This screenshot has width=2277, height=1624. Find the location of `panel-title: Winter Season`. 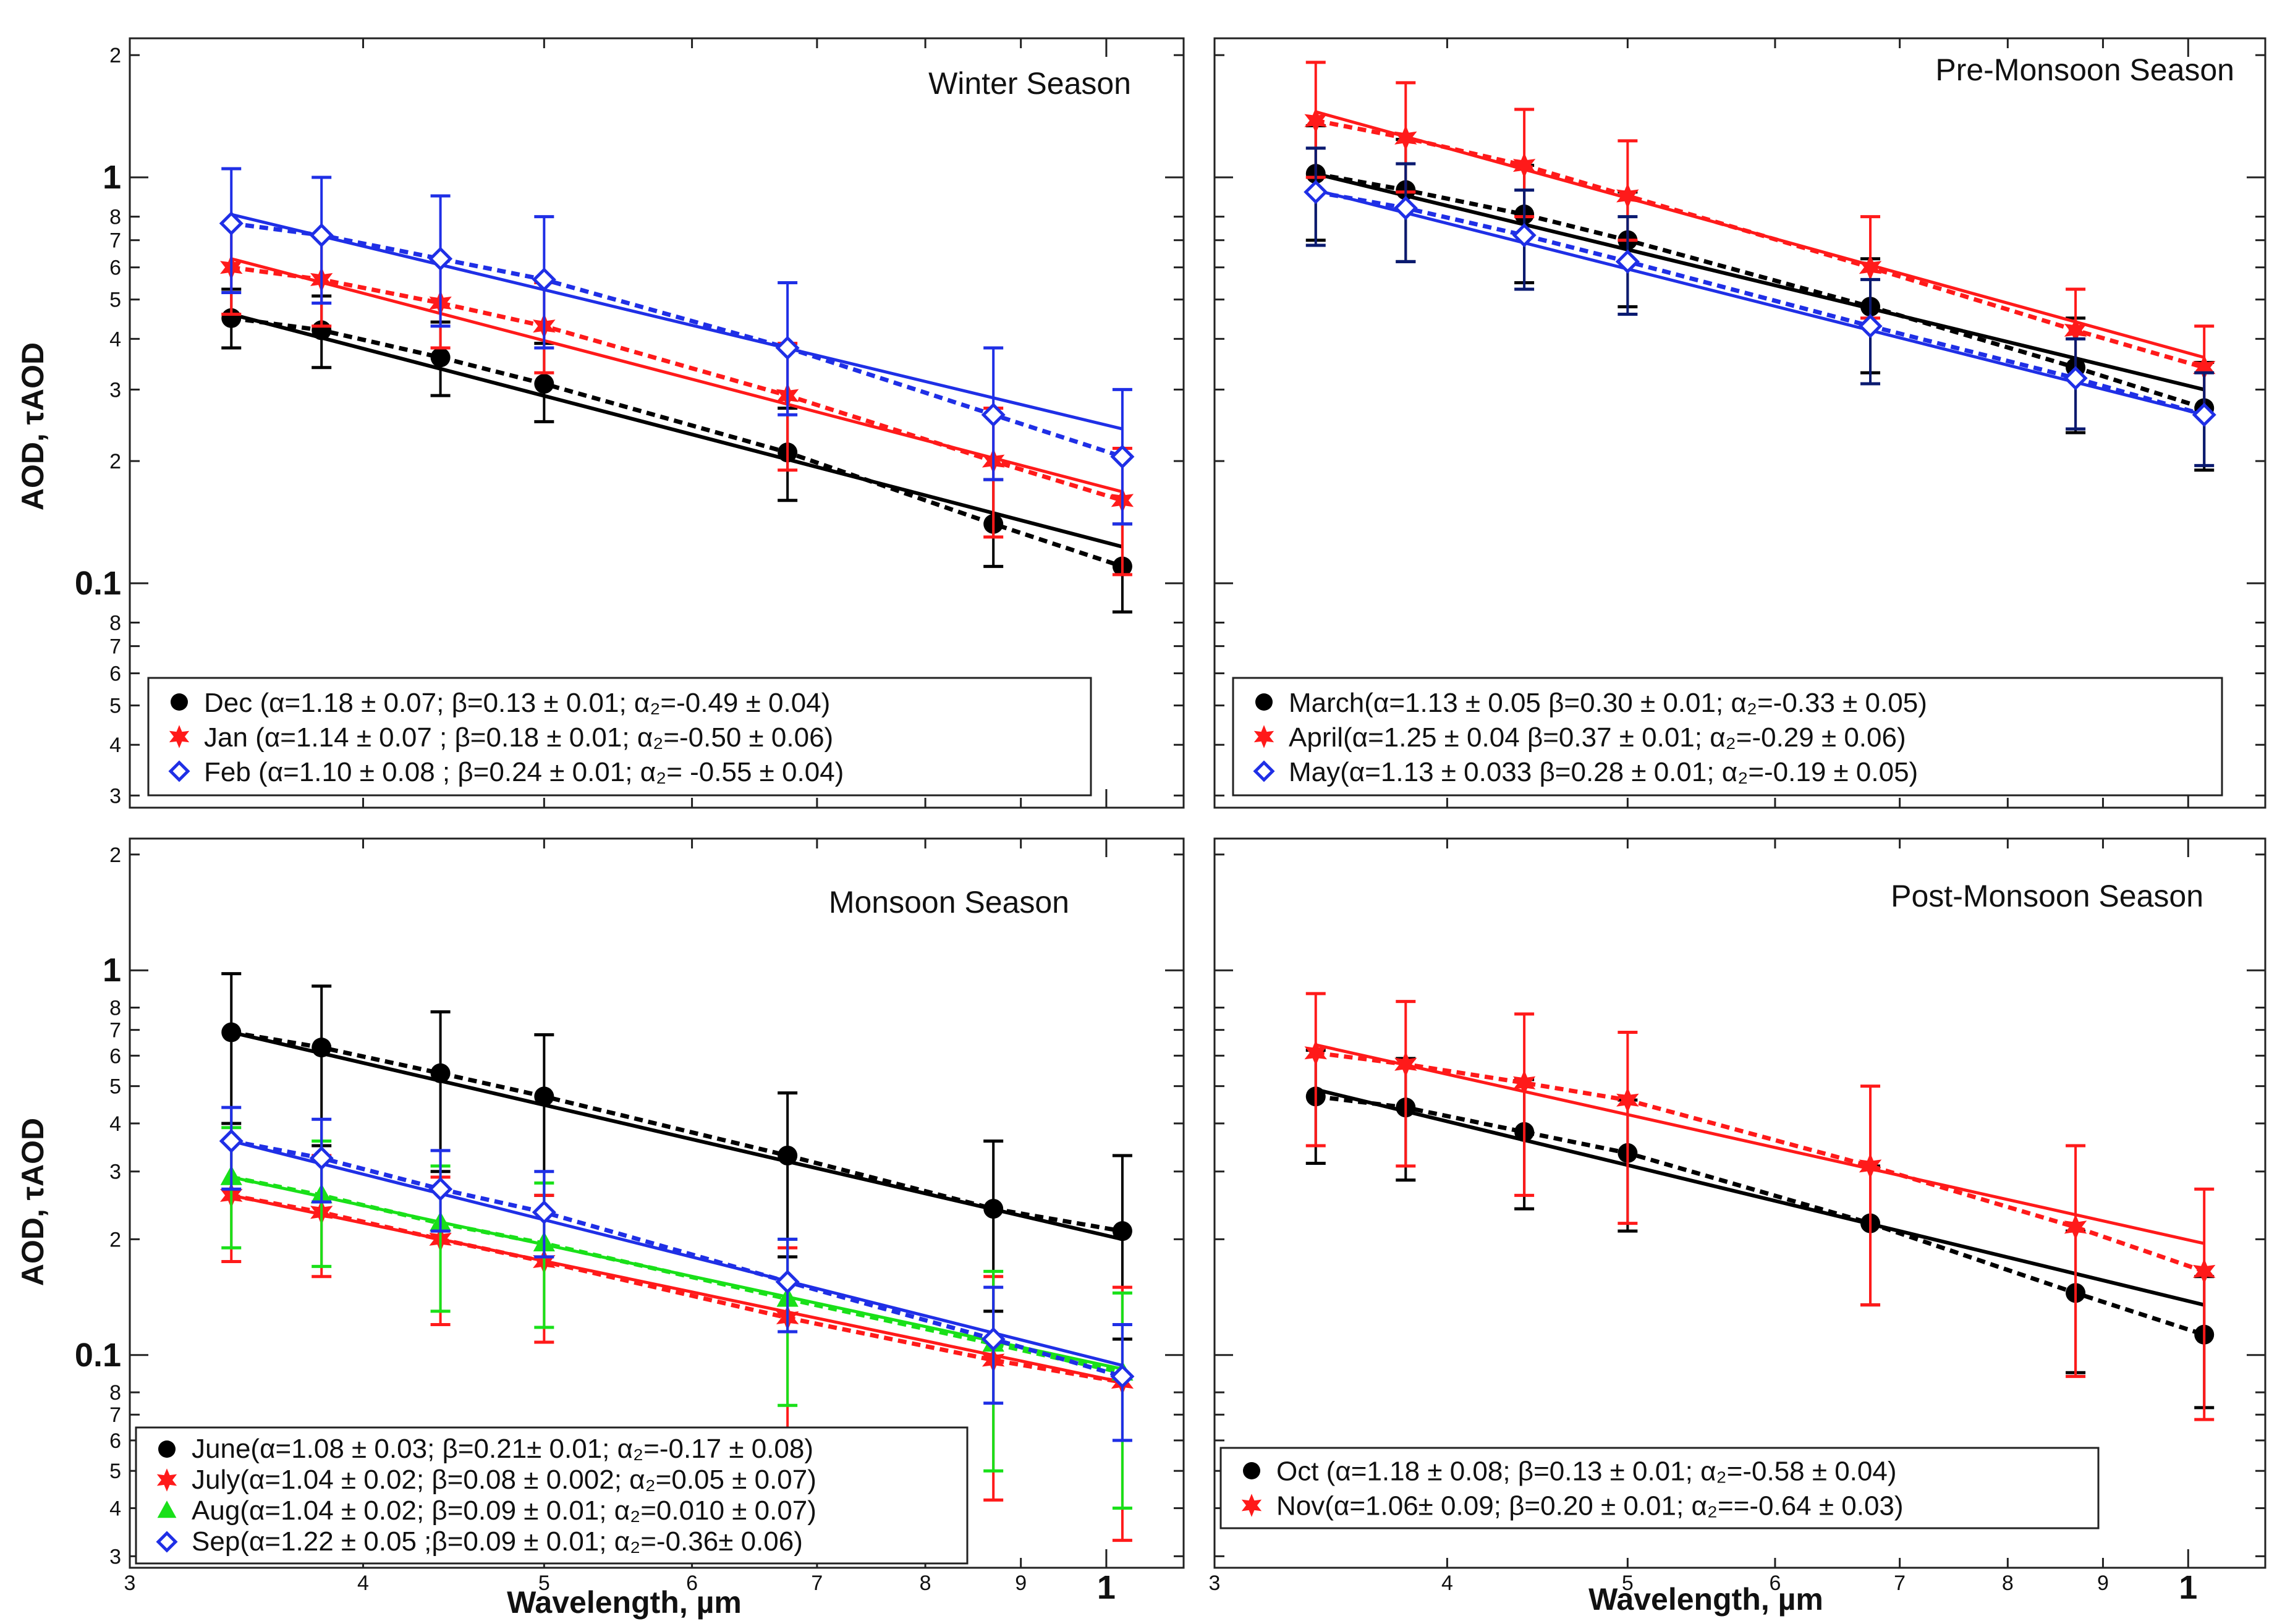

panel-title: Winter Season is located at coordinates (1030, 83).